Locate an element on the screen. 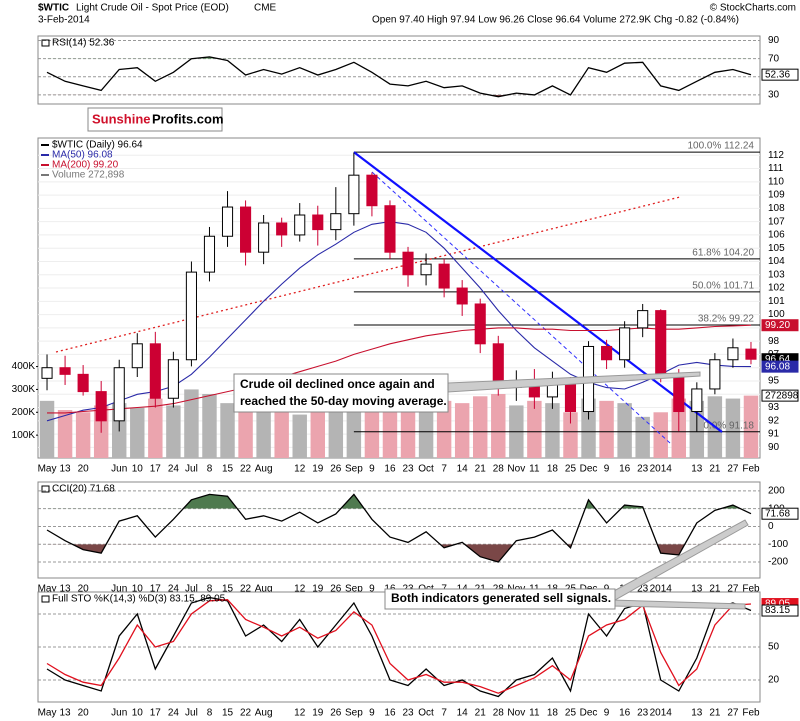 The width and height of the screenshot is (800, 721). y-tick-label: 93 is located at coordinates (774, 407).